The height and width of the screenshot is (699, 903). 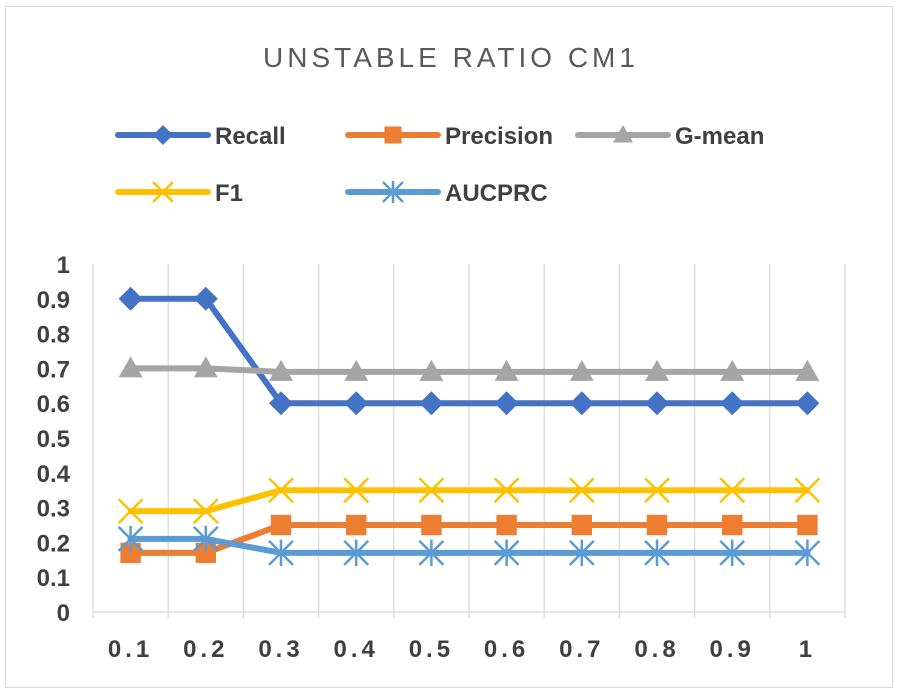 I want to click on legend-item: Precision, so click(x=449, y=136).